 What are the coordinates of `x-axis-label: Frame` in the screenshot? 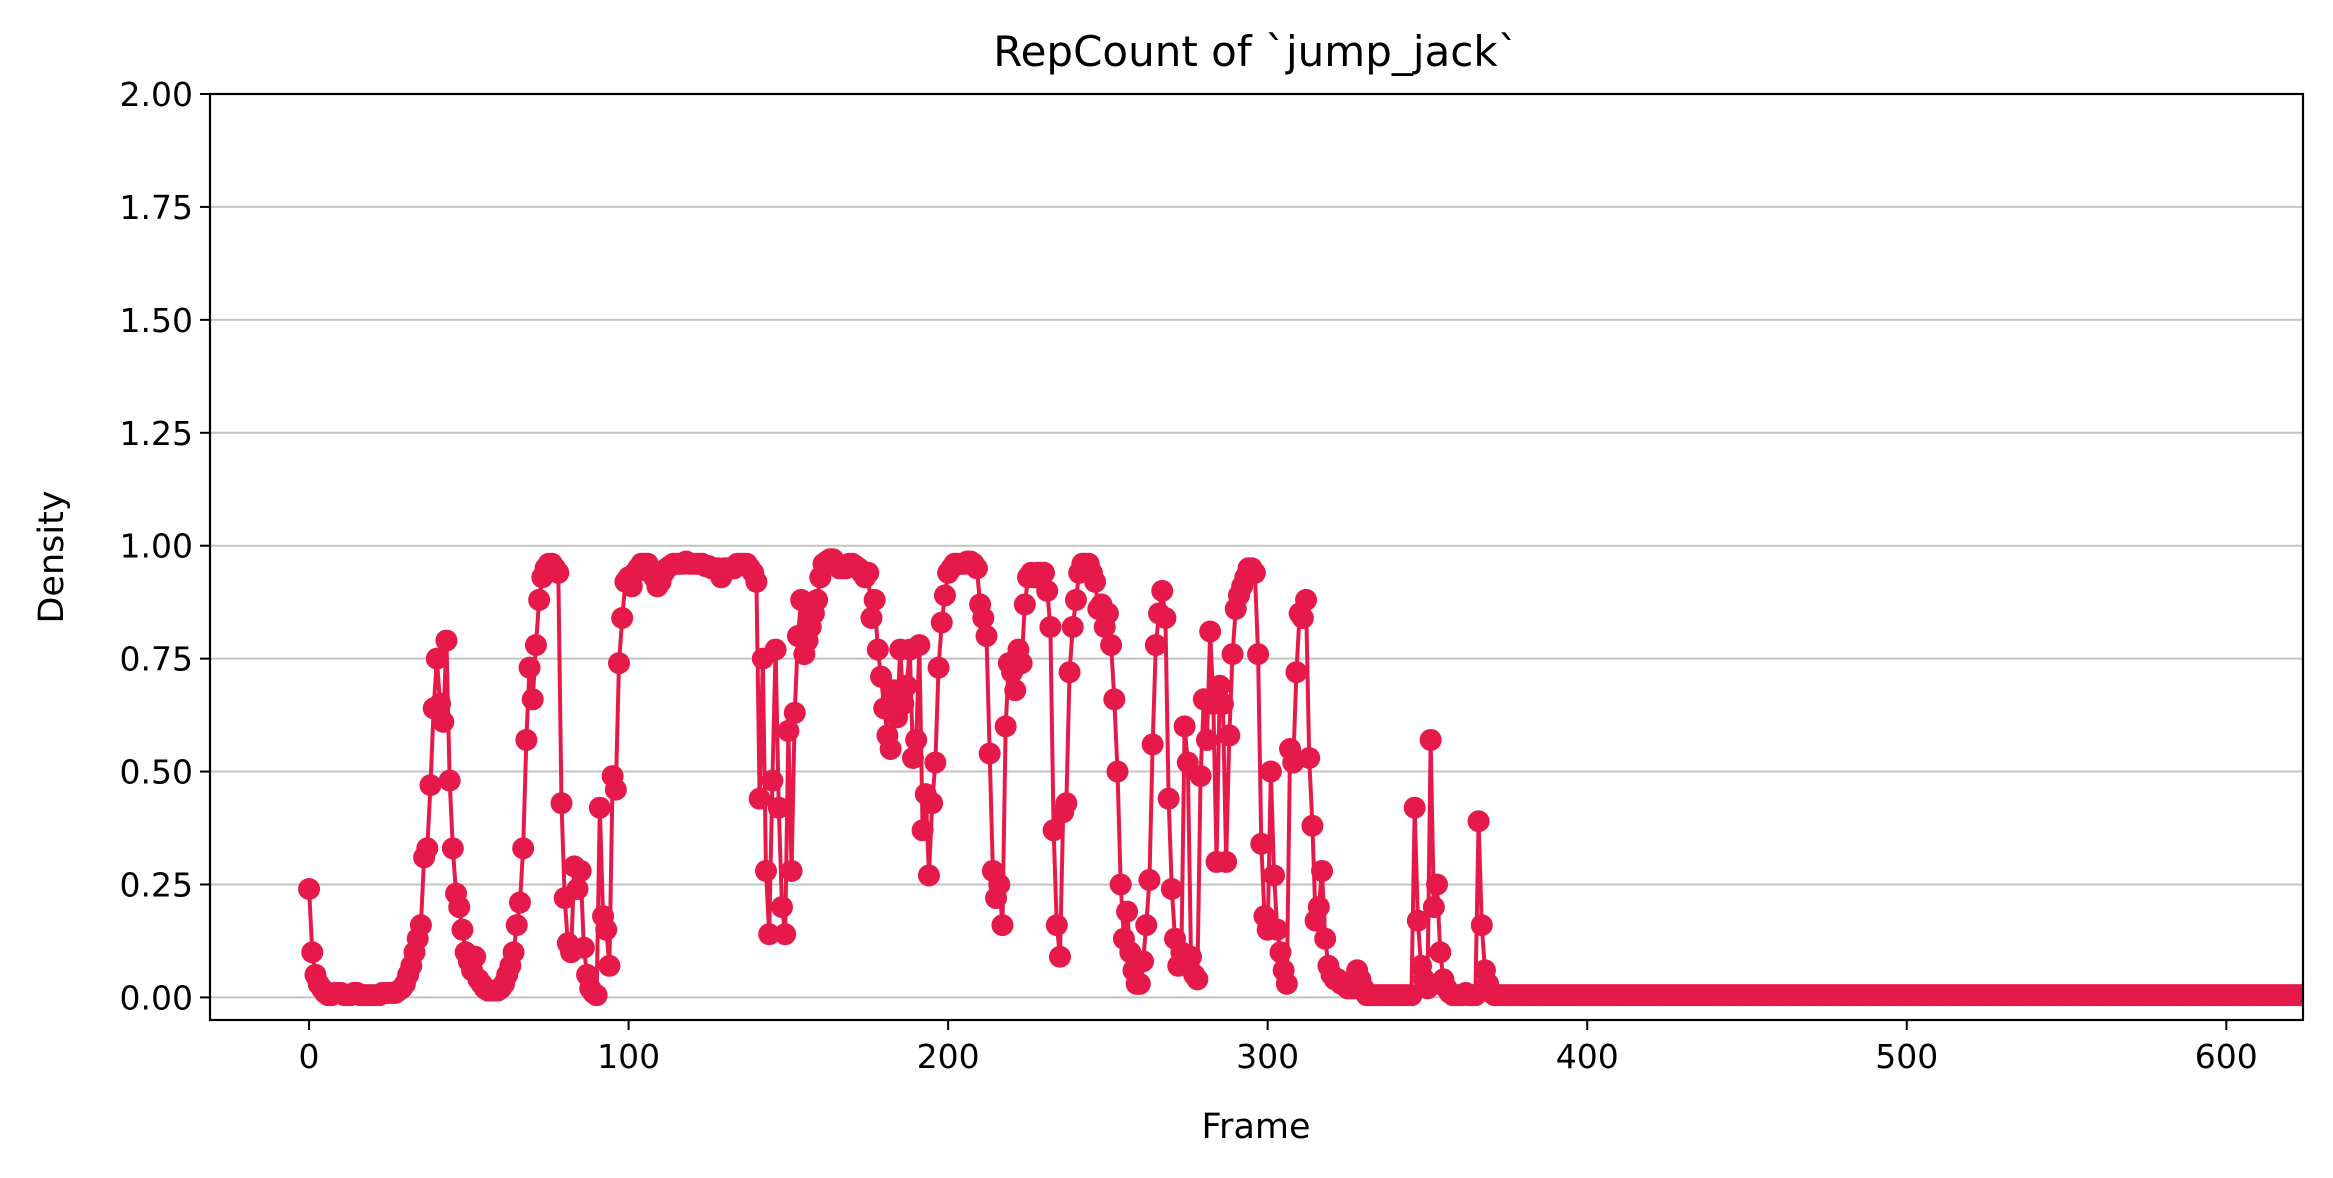 It's located at (1255, 1127).